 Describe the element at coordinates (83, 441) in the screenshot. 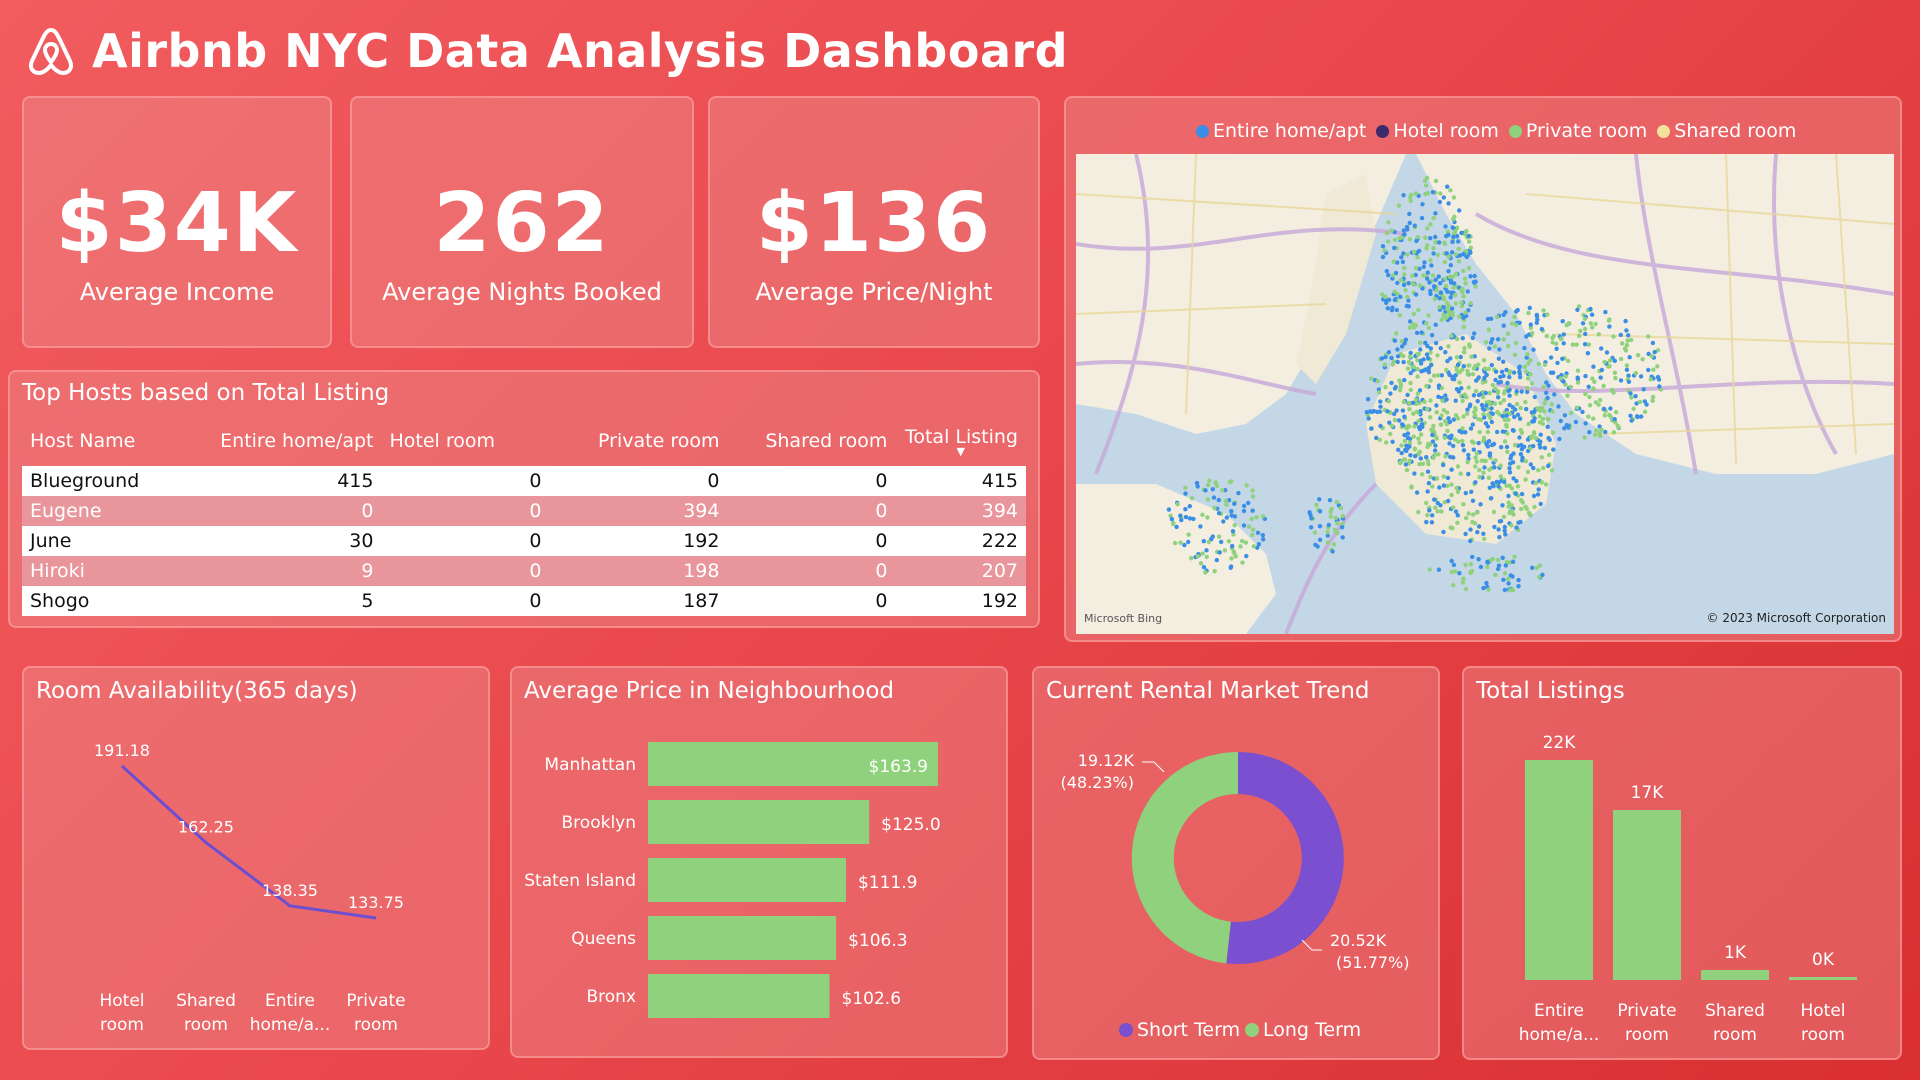

I see `column-header: Host Name` at that location.